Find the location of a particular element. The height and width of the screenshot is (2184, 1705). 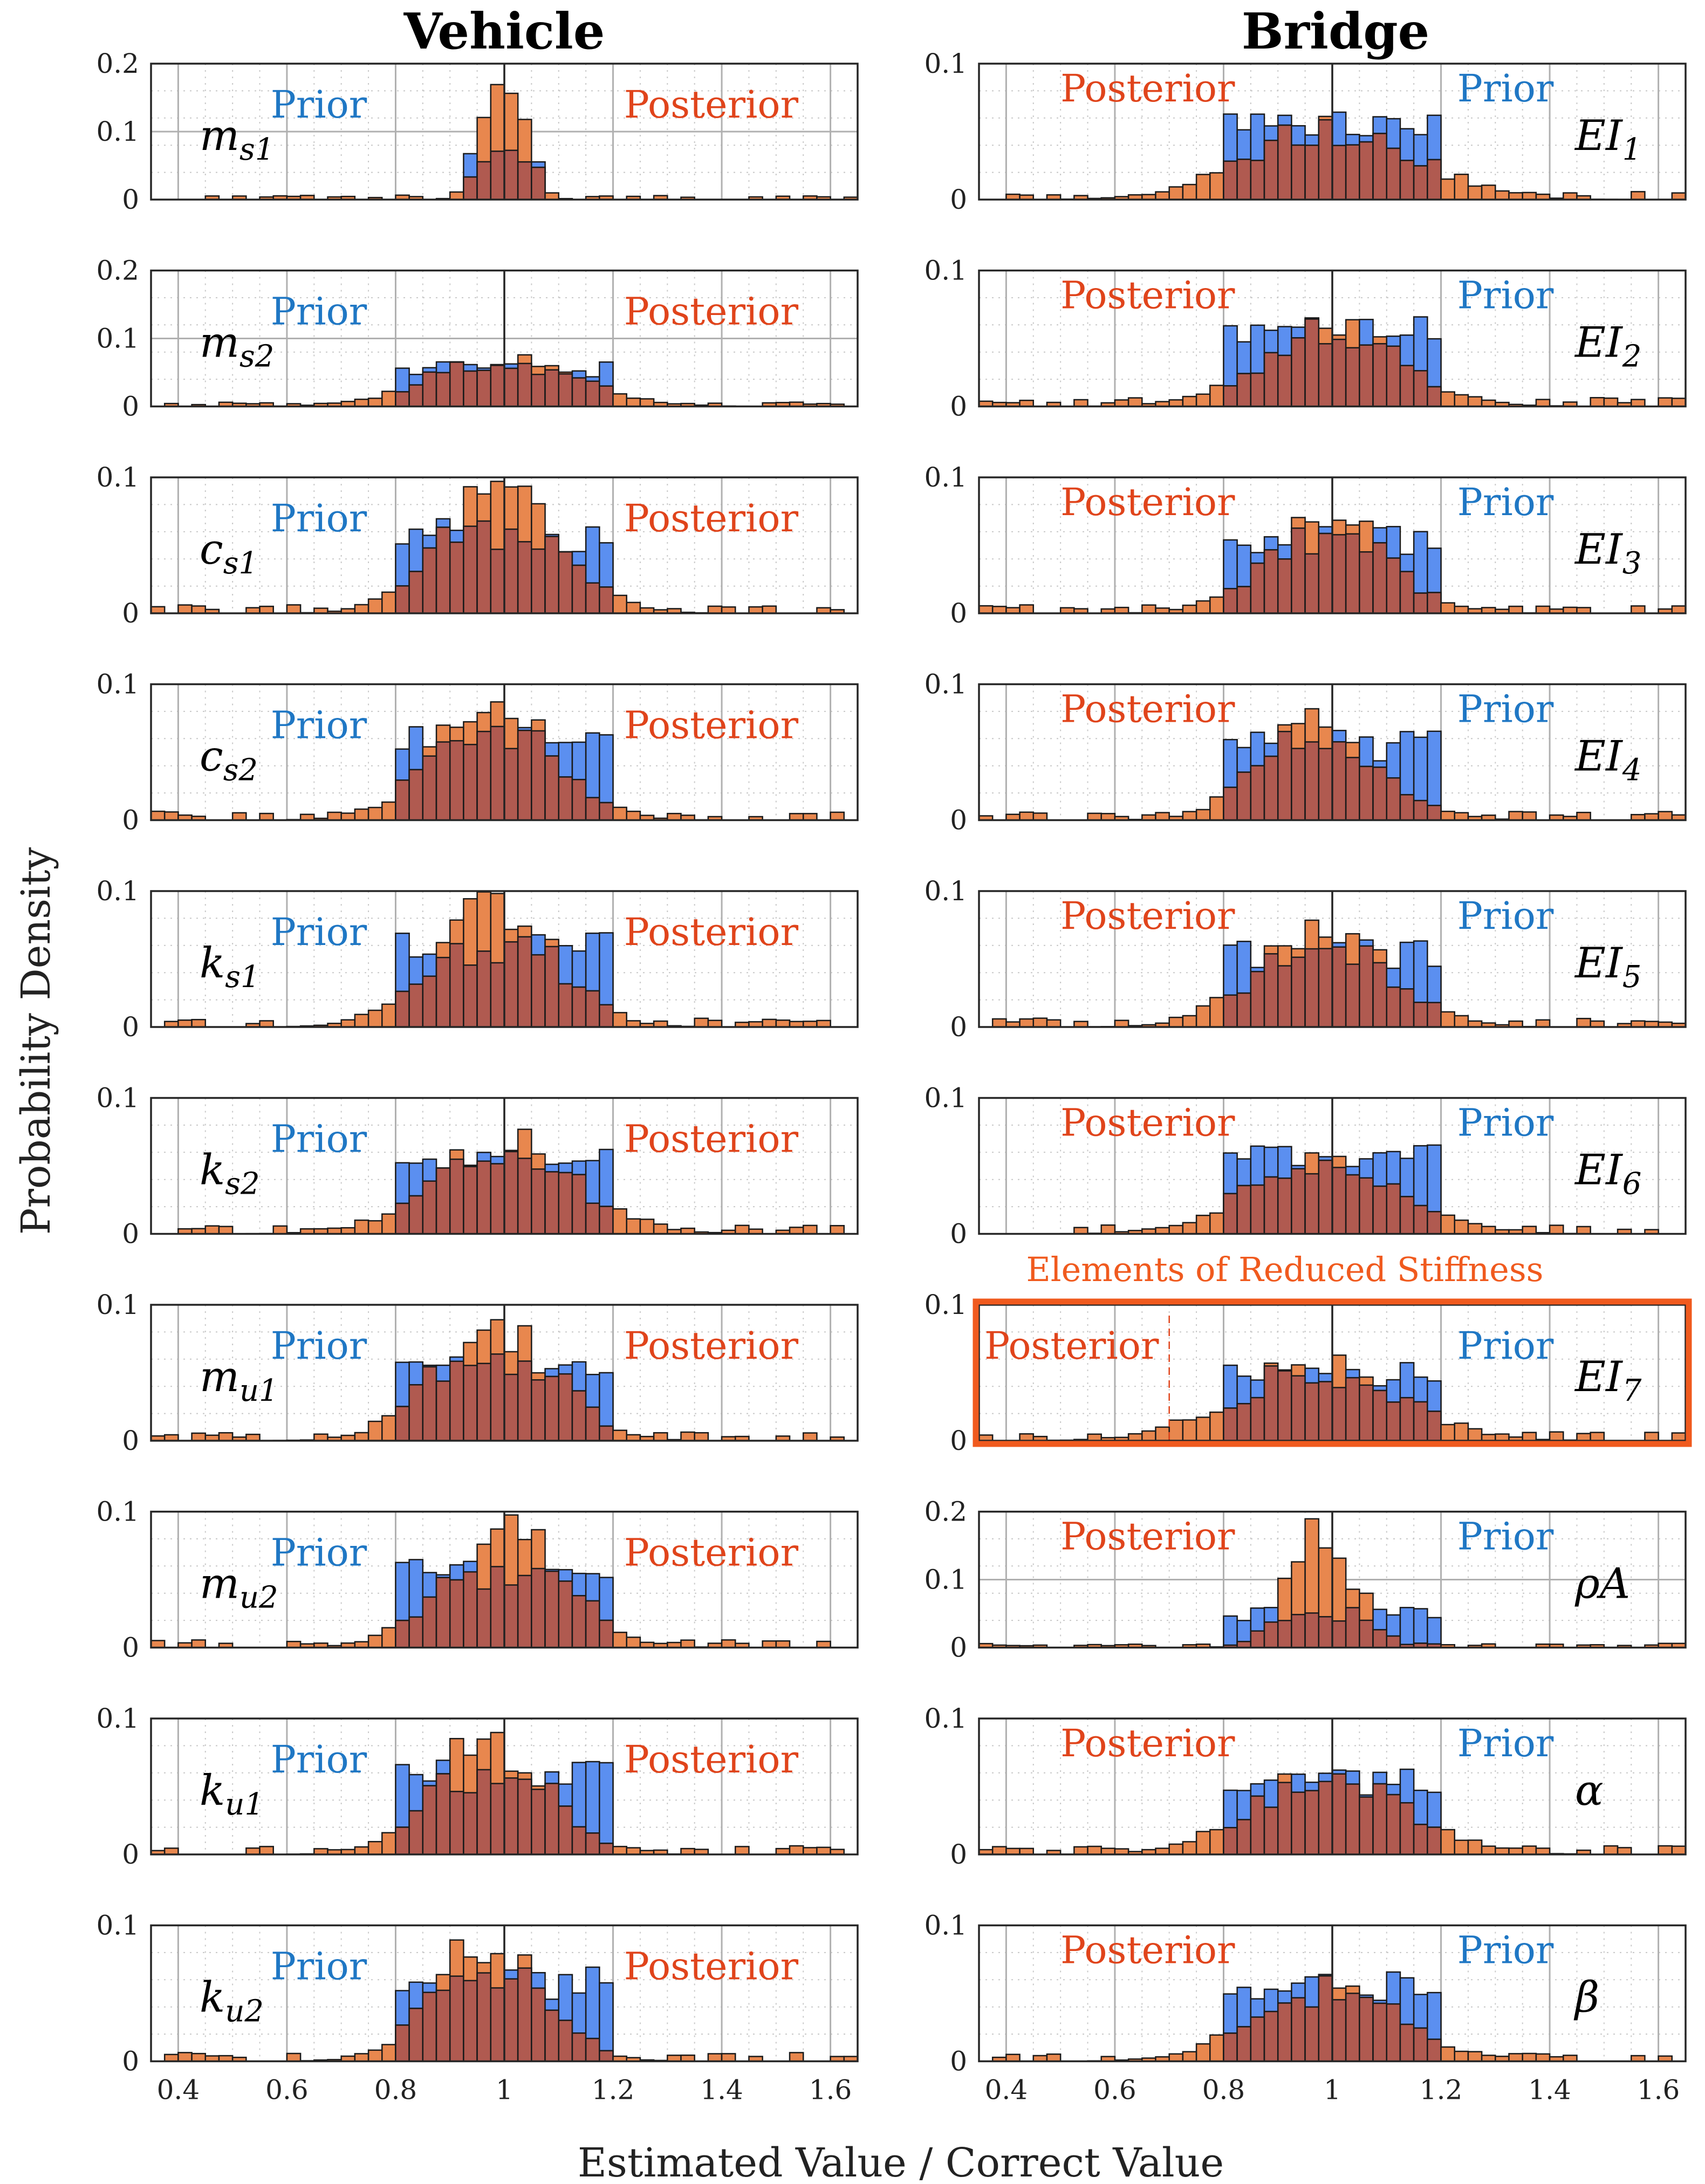

parameter-label: EI3 is located at coordinates (1608, 553).